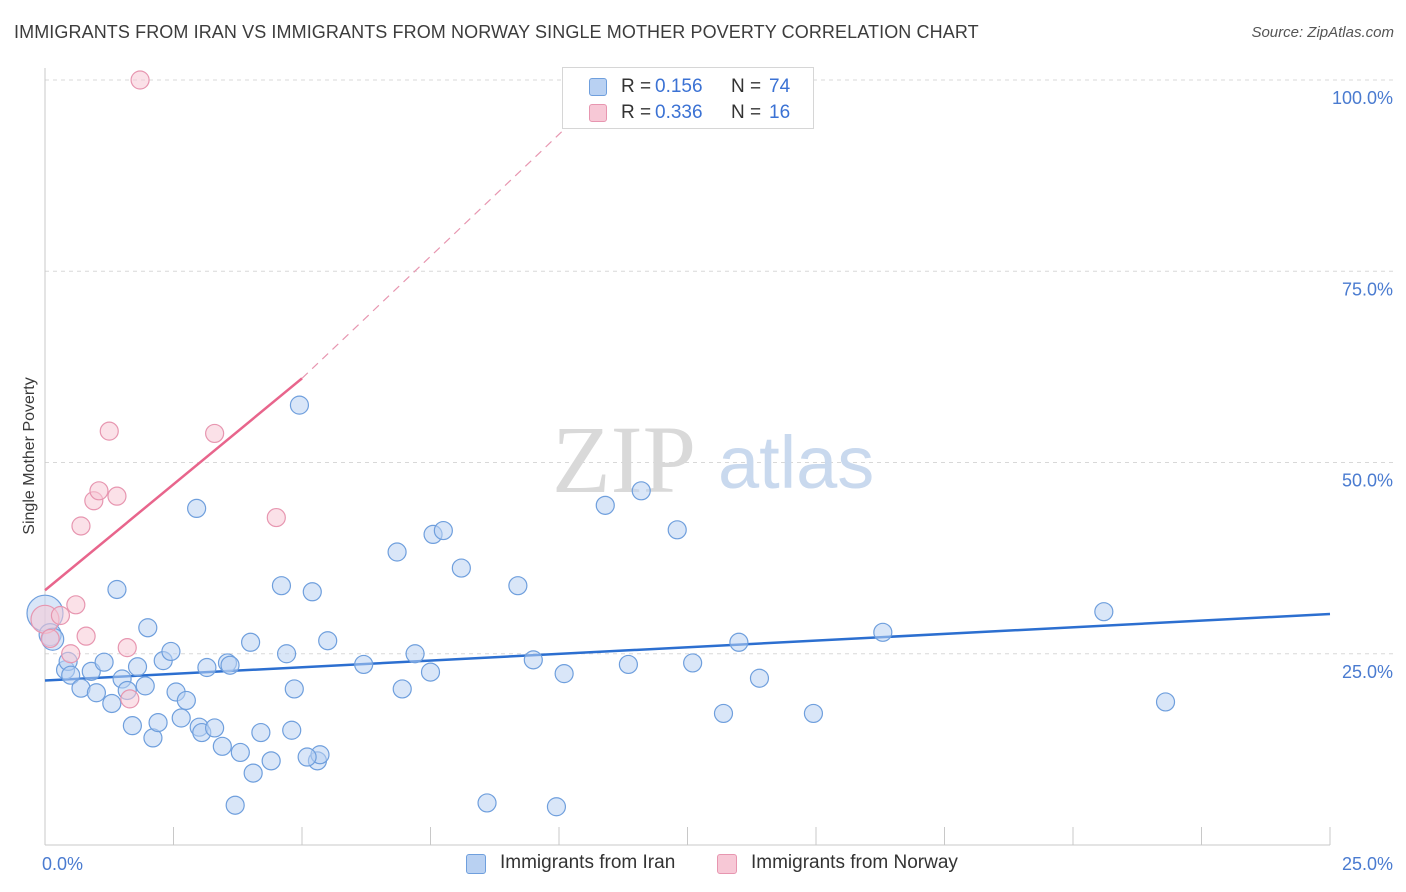 The image size is (1406, 892). What do you see at coordinates (746, 86) in the screenshot?
I see `legend-n-label: N =` at bounding box center [746, 86].